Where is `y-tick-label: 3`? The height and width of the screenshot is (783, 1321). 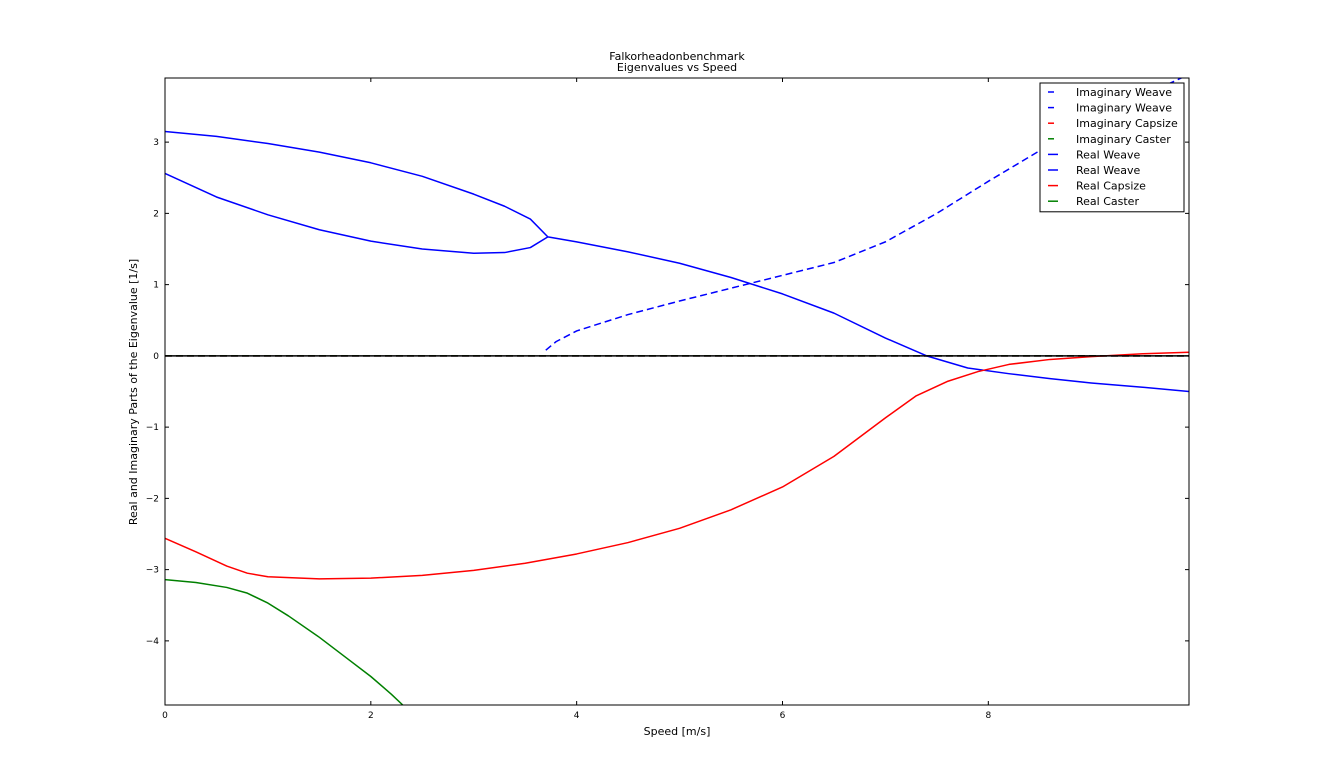 y-tick-label: 3 is located at coordinates (156, 143).